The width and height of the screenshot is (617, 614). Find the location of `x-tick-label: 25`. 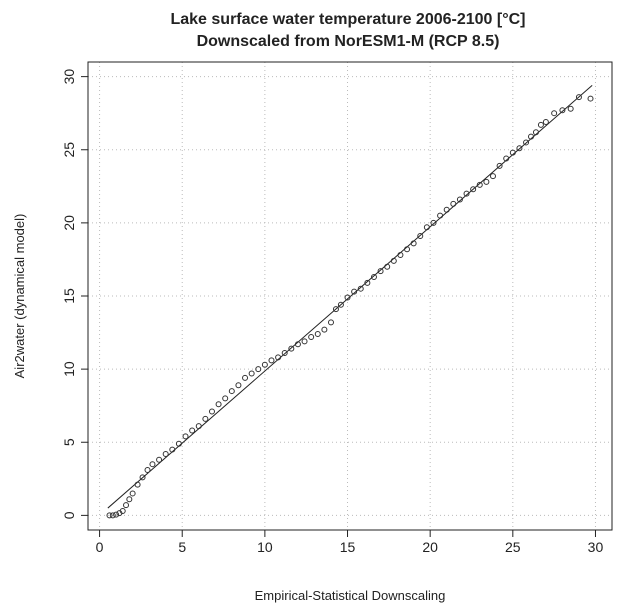

x-tick-label: 25 is located at coordinates (513, 547).